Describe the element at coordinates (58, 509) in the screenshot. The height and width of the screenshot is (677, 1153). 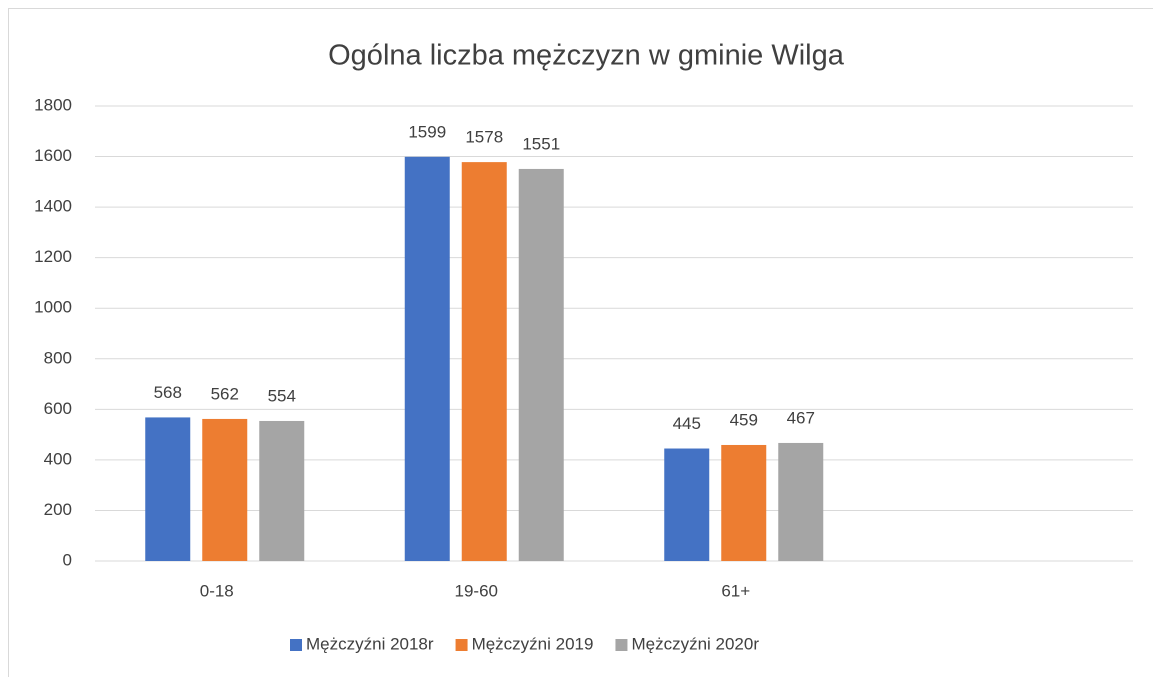
I see `y-tick-label: 200` at that location.